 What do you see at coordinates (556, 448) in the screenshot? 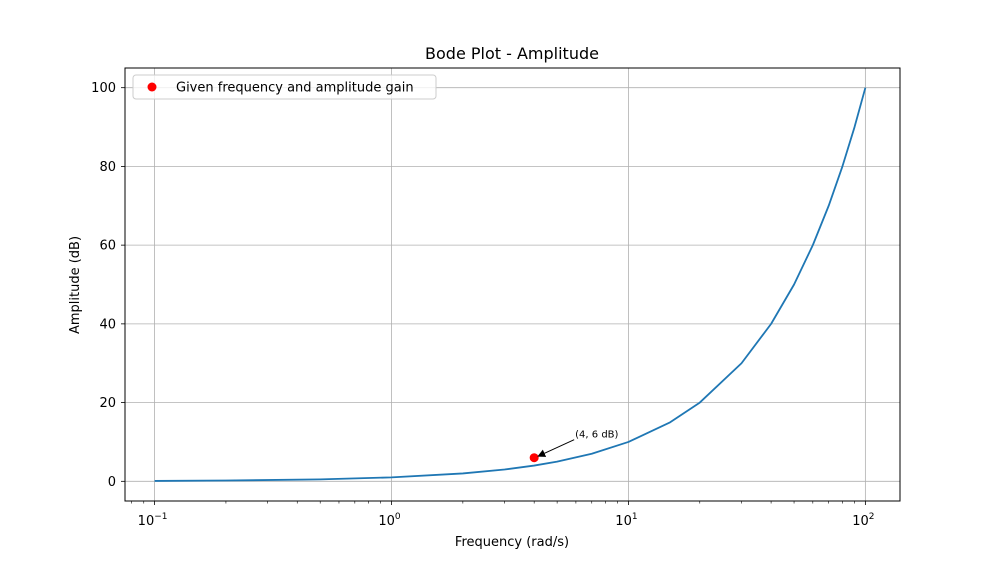
I see `annotation-arrow` at bounding box center [556, 448].